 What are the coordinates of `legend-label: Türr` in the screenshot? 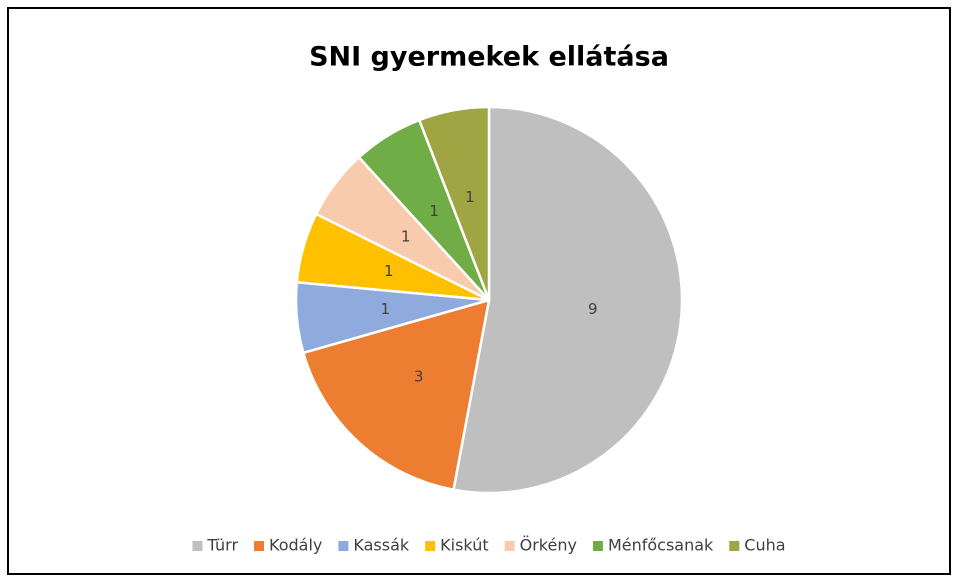 It's located at (222, 545).